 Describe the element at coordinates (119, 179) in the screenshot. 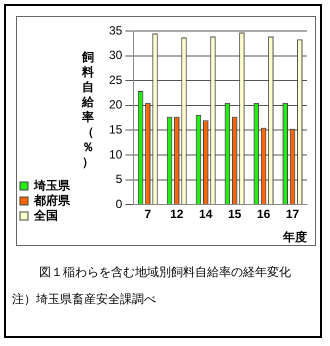

I see `y-tick-label: 5` at that location.